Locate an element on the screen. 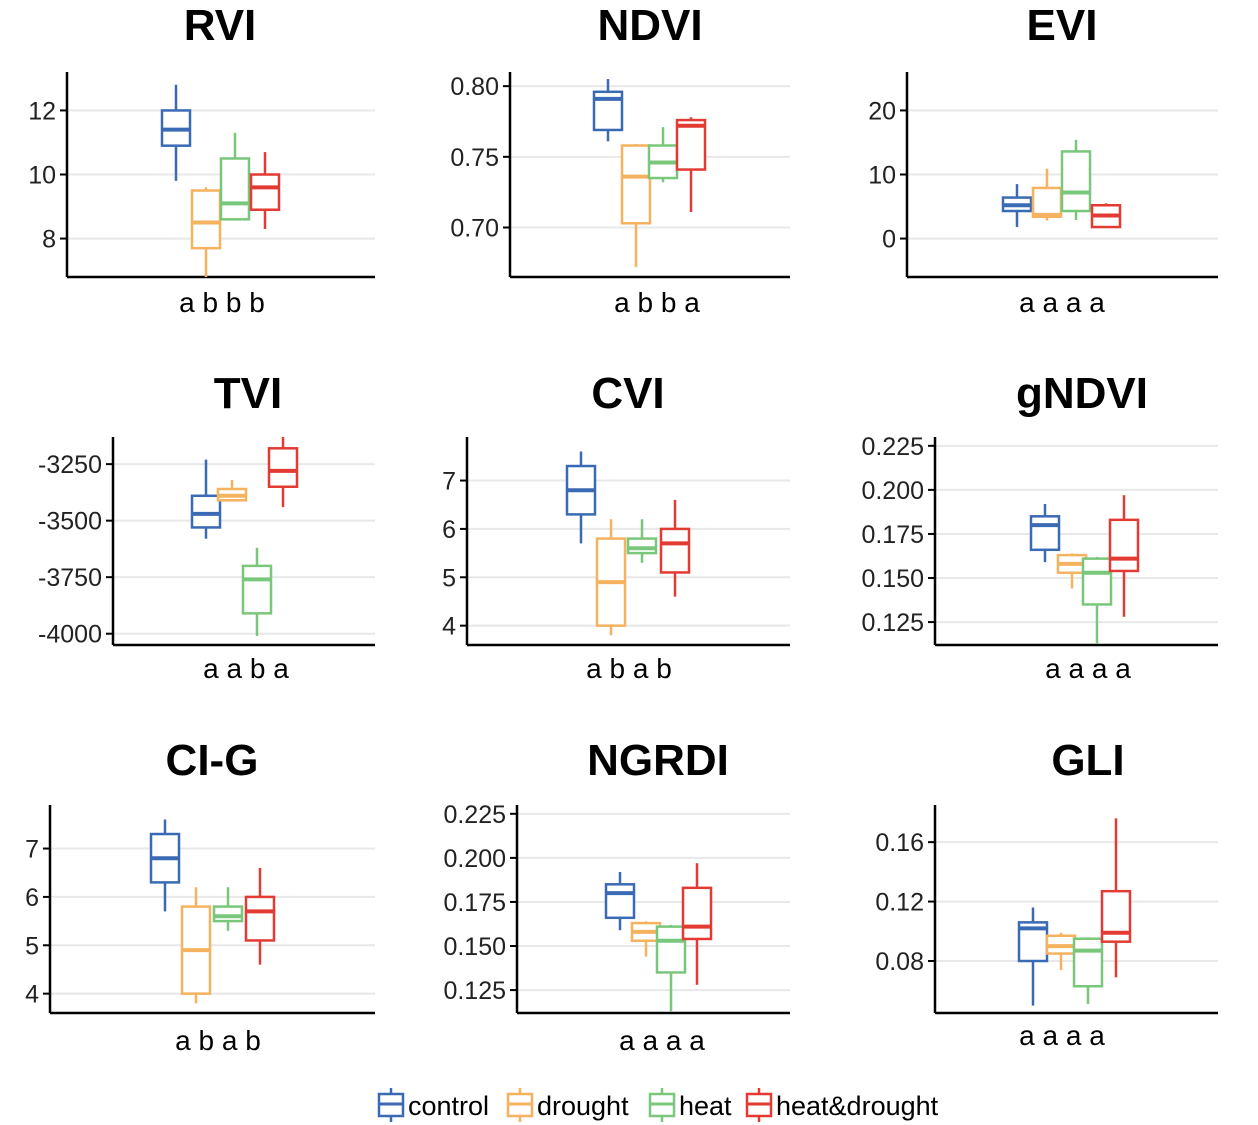 The width and height of the screenshot is (1258, 1125). y-tick-label: 0.80 is located at coordinates (474, 87).